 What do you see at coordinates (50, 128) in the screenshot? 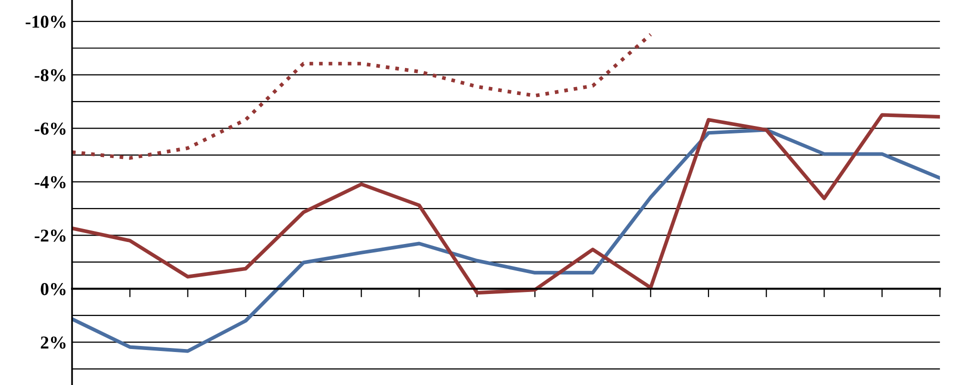
I see `y-tick-label: -6%` at bounding box center [50, 128].